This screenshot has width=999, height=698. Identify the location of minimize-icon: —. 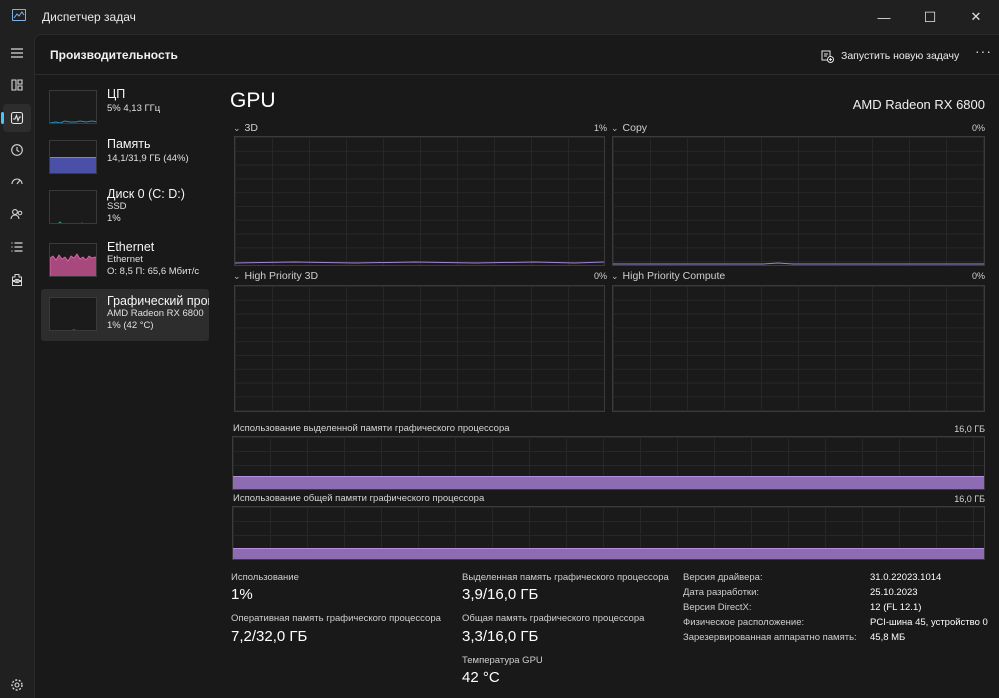
(884, 17).